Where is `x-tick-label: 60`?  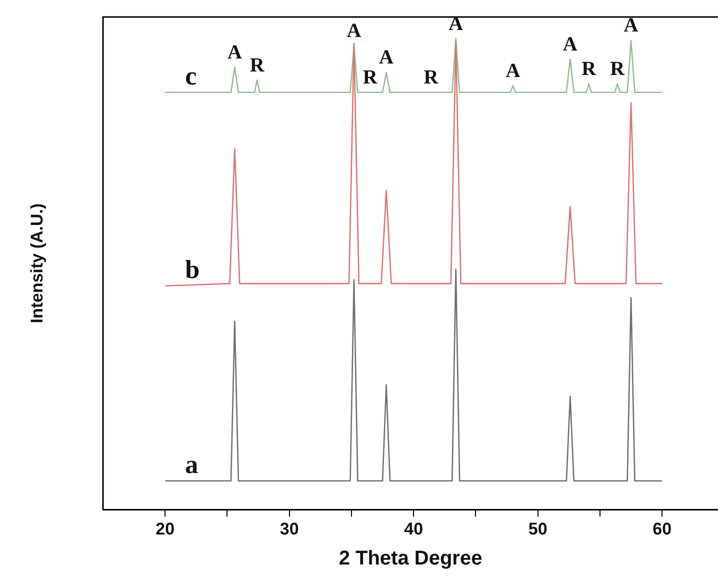 x-tick-label: 60 is located at coordinates (662, 528).